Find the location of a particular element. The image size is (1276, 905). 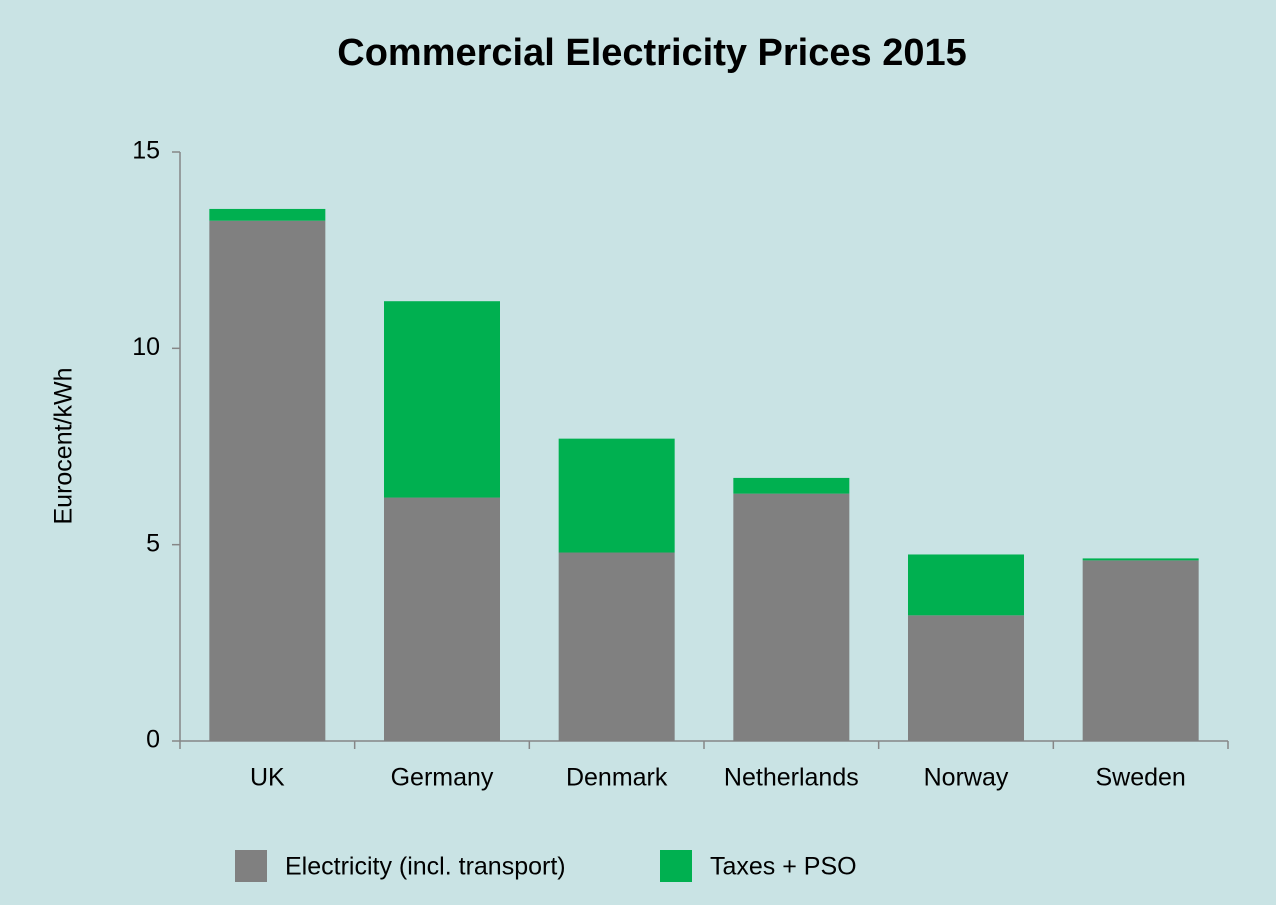

x-tick-label: UK is located at coordinates (267, 778).